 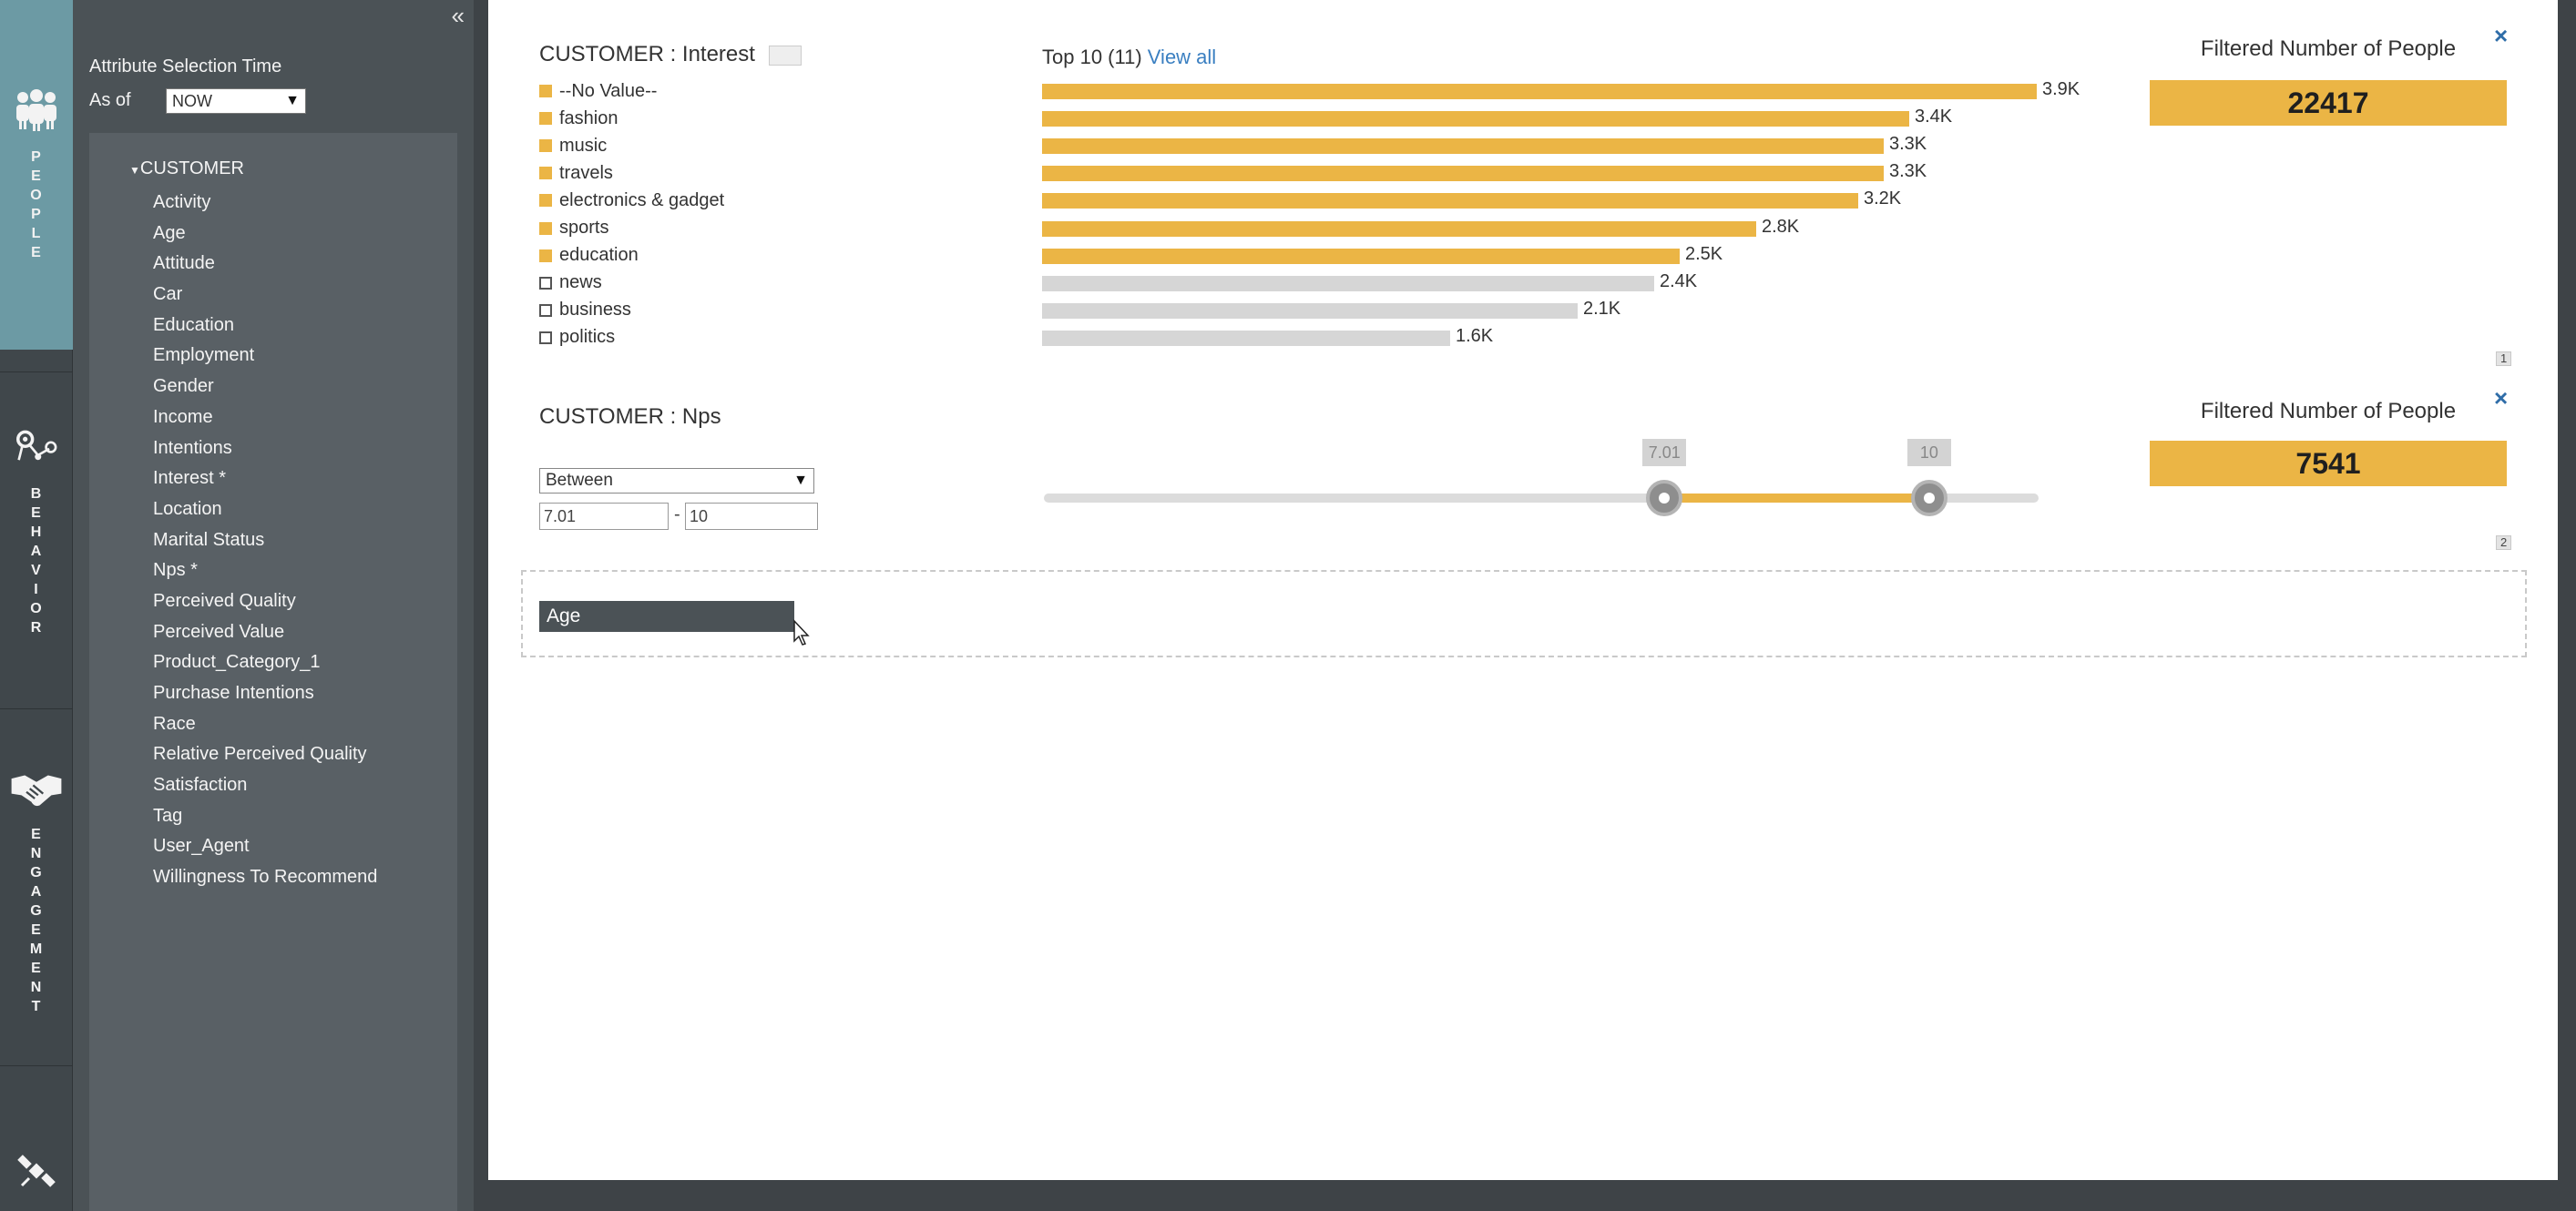 What do you see at coordinates (677, 481) in the screenshot?
I see `nps-operator-select: Between ▼` at bounding box center [677, 481].